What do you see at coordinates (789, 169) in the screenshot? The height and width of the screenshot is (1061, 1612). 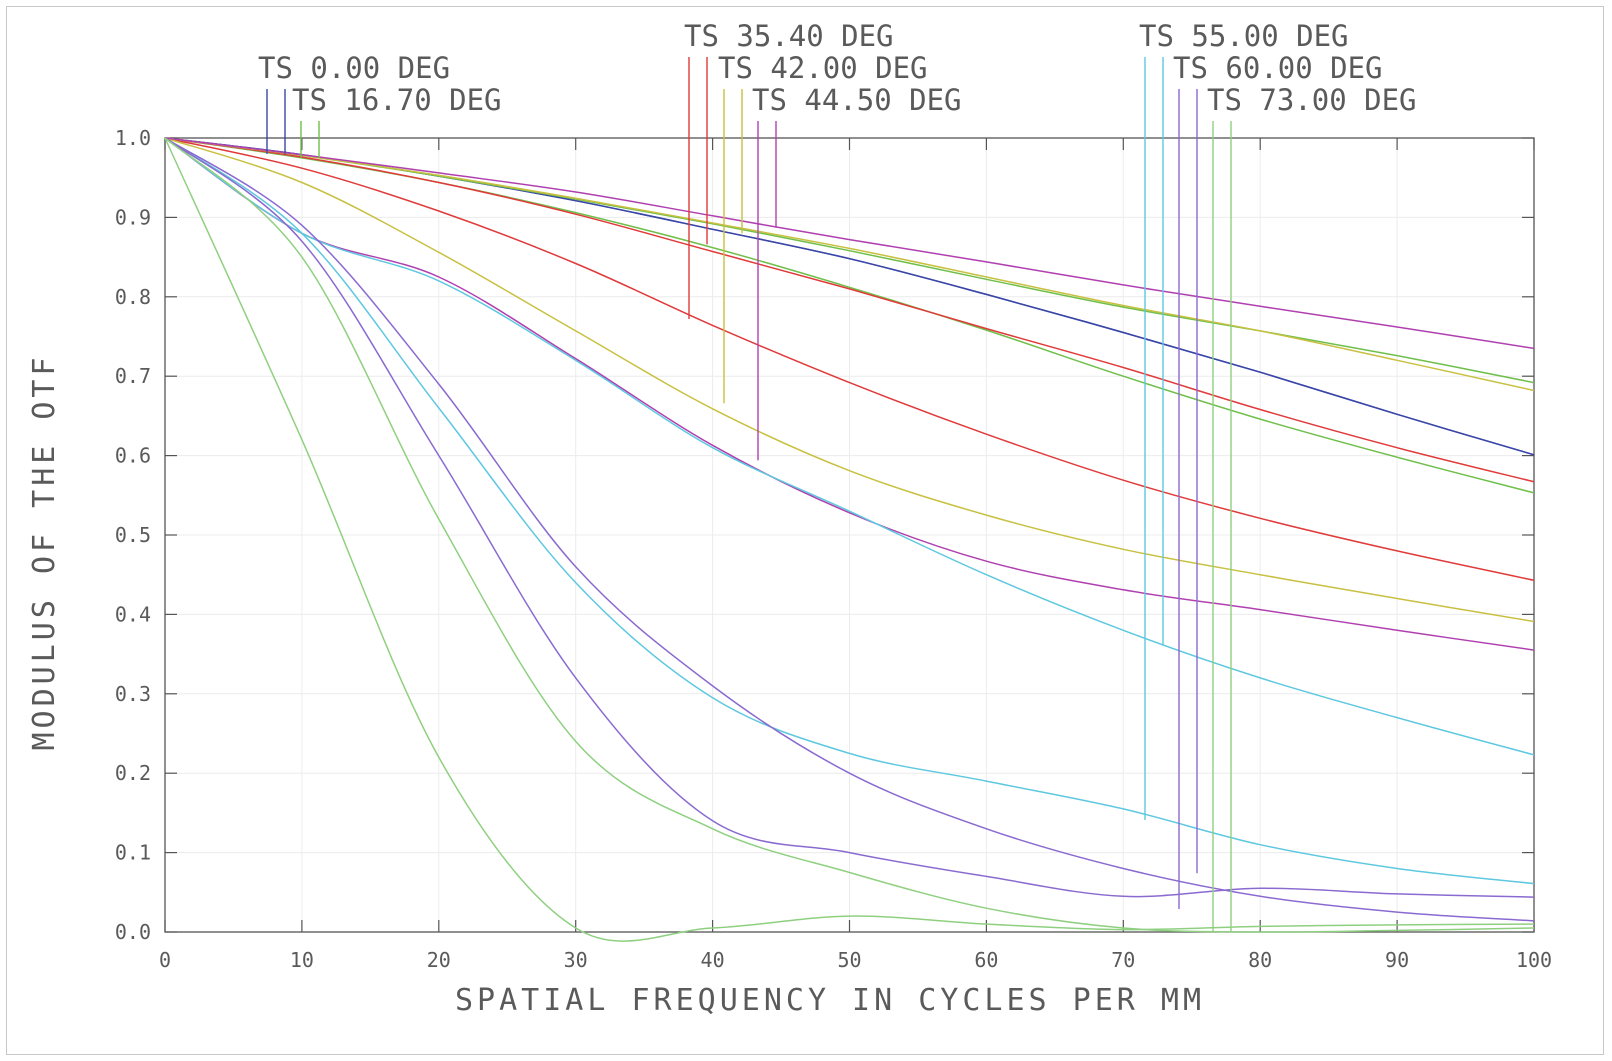 I see `legend-entry: TS 35.40 DEG` at bounding box center [789, 169].